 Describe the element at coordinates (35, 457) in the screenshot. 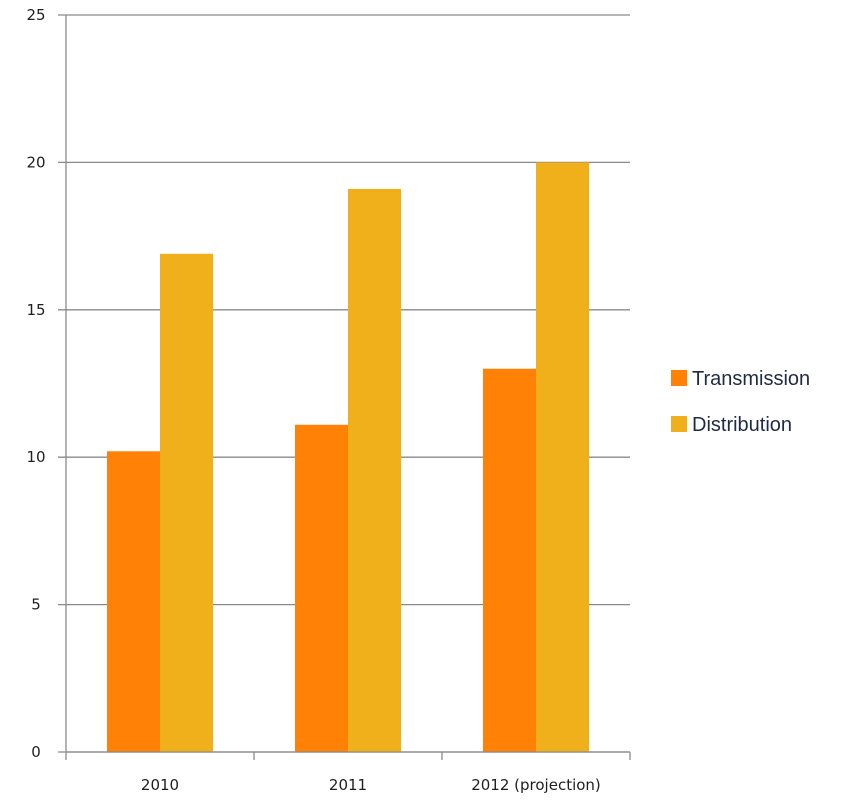

I see `y-tick-label-10: 10` at that location.